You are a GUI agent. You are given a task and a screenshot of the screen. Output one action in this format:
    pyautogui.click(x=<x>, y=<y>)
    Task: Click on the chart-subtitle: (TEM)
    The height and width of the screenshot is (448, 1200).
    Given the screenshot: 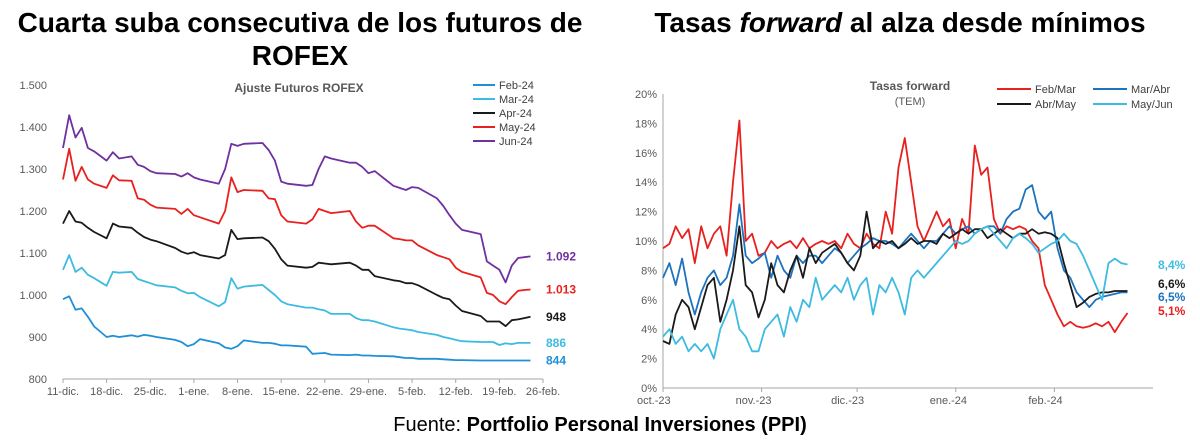 What is the action you would take?
    pyautogui.click(x=910, y=102)
    